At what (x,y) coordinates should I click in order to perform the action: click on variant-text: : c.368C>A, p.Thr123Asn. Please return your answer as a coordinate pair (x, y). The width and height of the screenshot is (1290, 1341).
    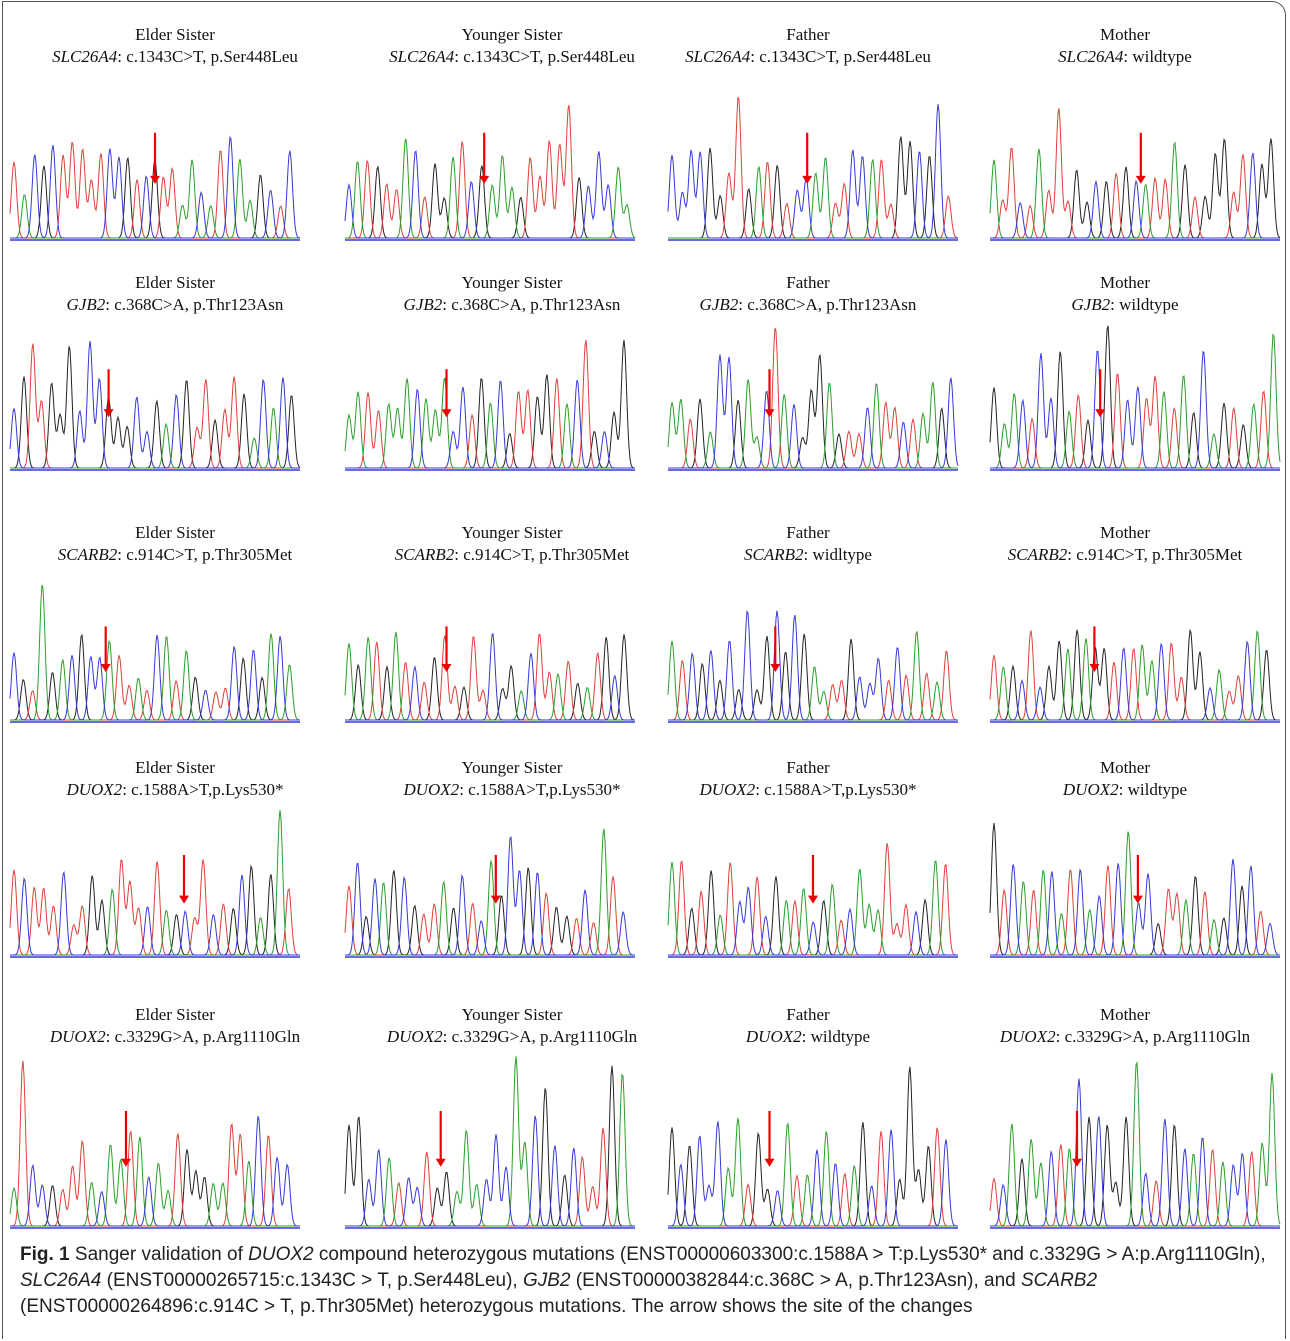
    Looking at the image, I should click on (194, 304).